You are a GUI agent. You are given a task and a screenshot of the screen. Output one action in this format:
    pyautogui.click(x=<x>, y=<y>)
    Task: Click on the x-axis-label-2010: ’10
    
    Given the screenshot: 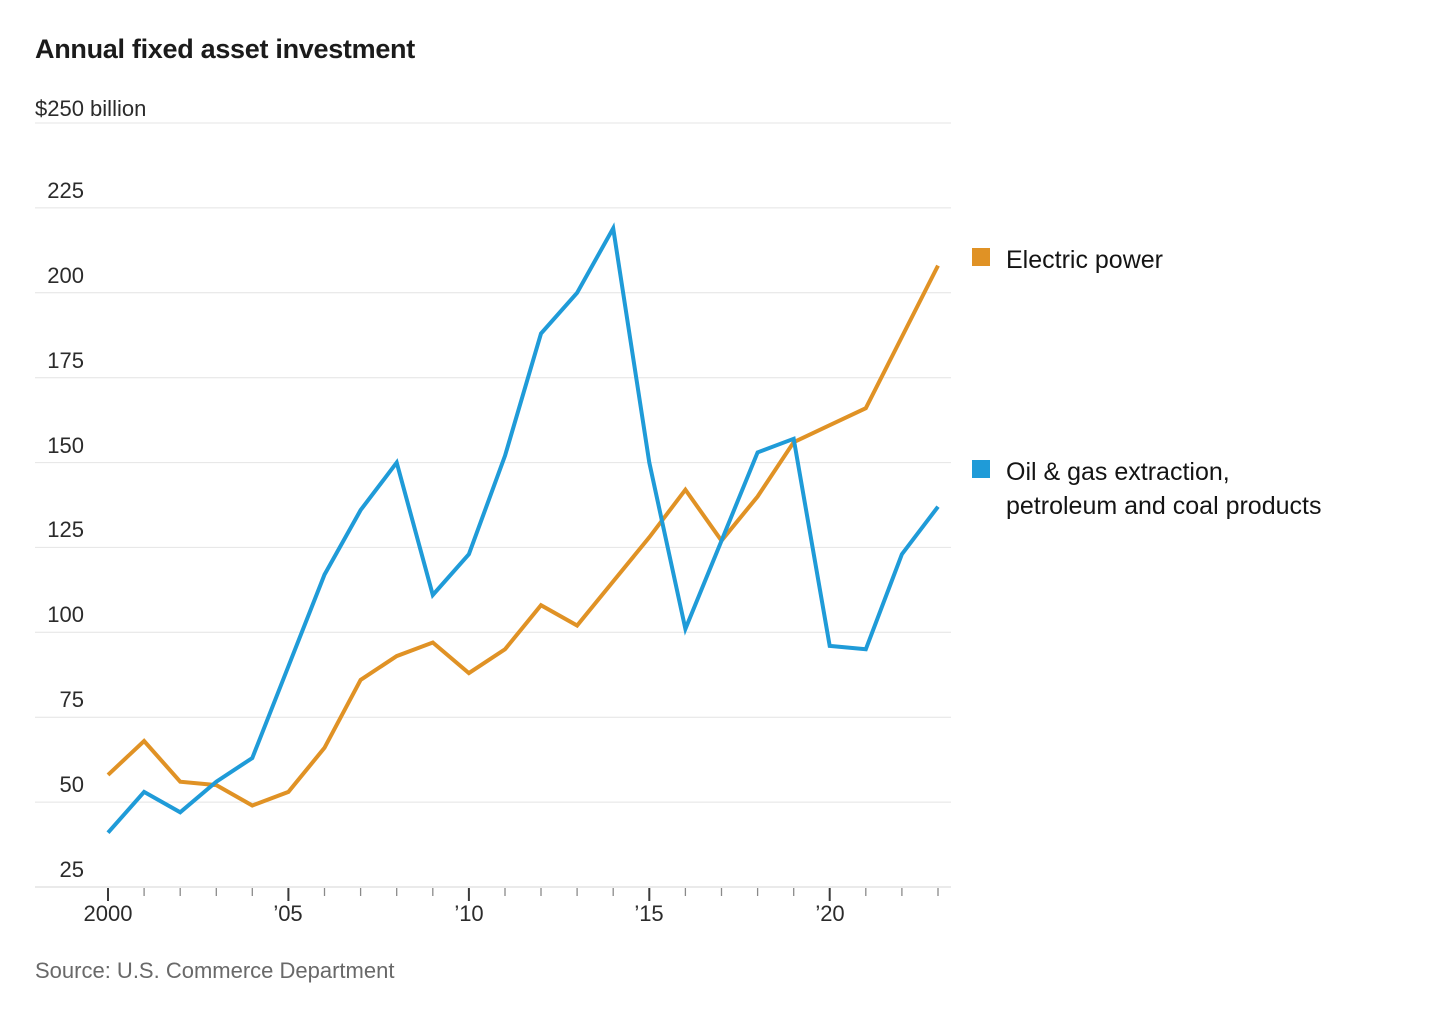 What is the action you would take?
    pyautogui.click(x=469, y=913)
    